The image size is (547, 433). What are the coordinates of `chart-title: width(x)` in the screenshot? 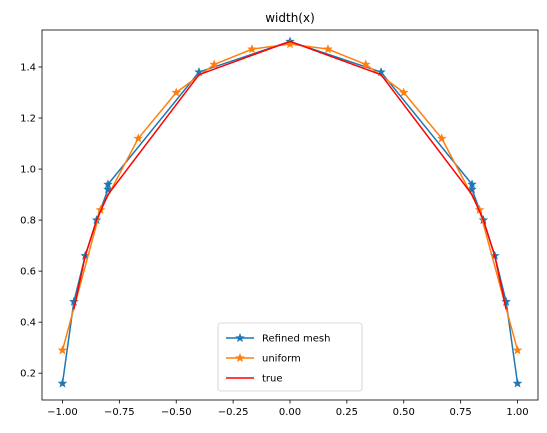 It's located at (290, 18).